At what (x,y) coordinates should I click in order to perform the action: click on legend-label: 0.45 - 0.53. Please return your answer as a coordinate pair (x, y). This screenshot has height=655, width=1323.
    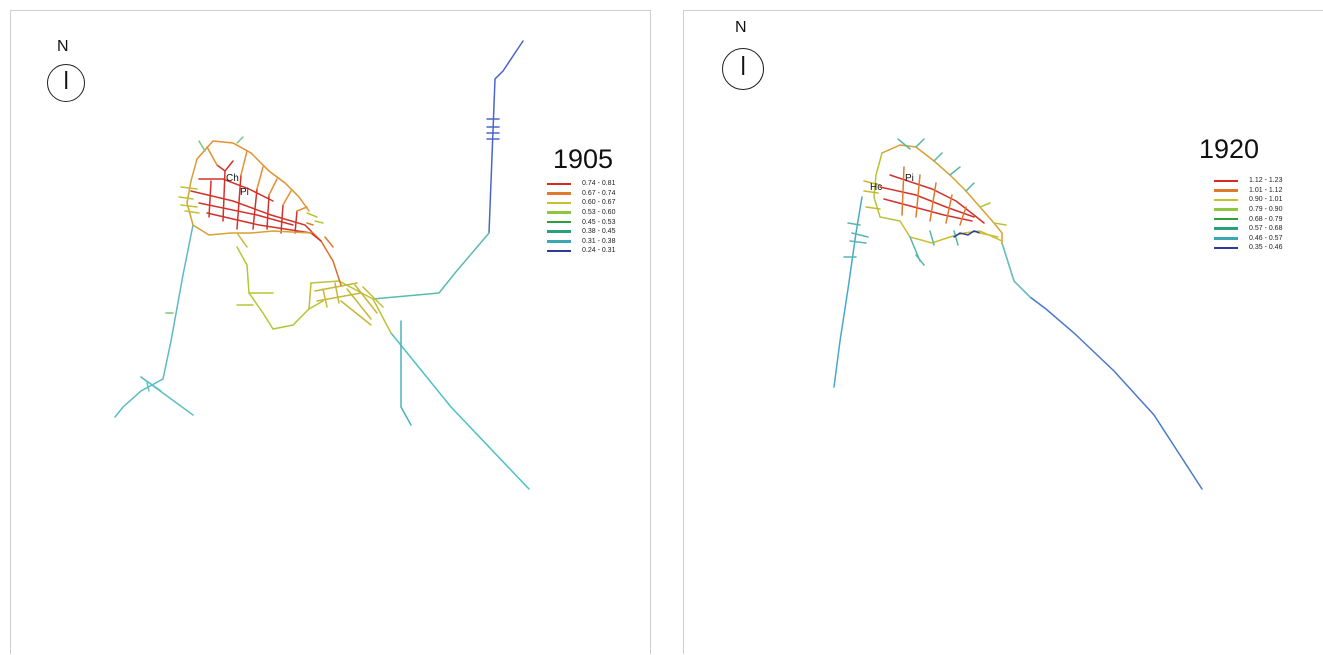
    Looking at the image, I should click on (599, 222).